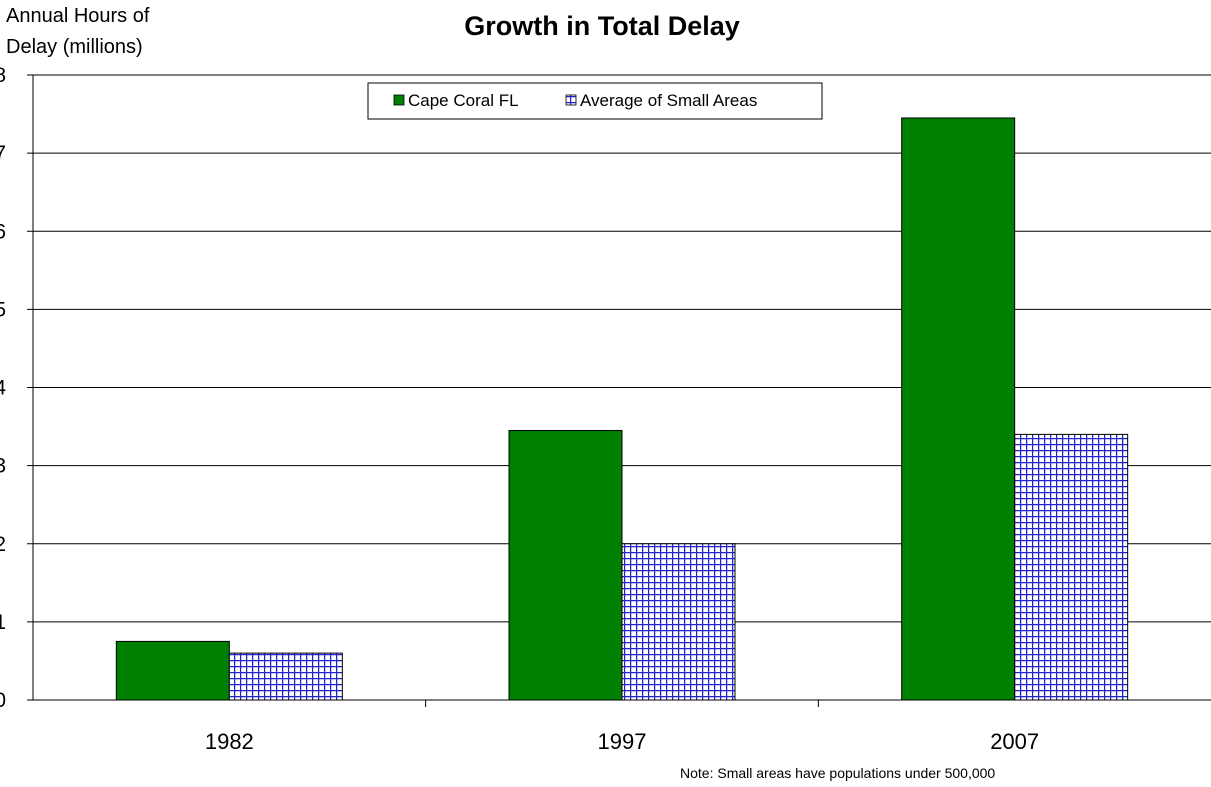  I want to click on legend: Cape Coral FL Average of Small Areas, so click(595, 101).